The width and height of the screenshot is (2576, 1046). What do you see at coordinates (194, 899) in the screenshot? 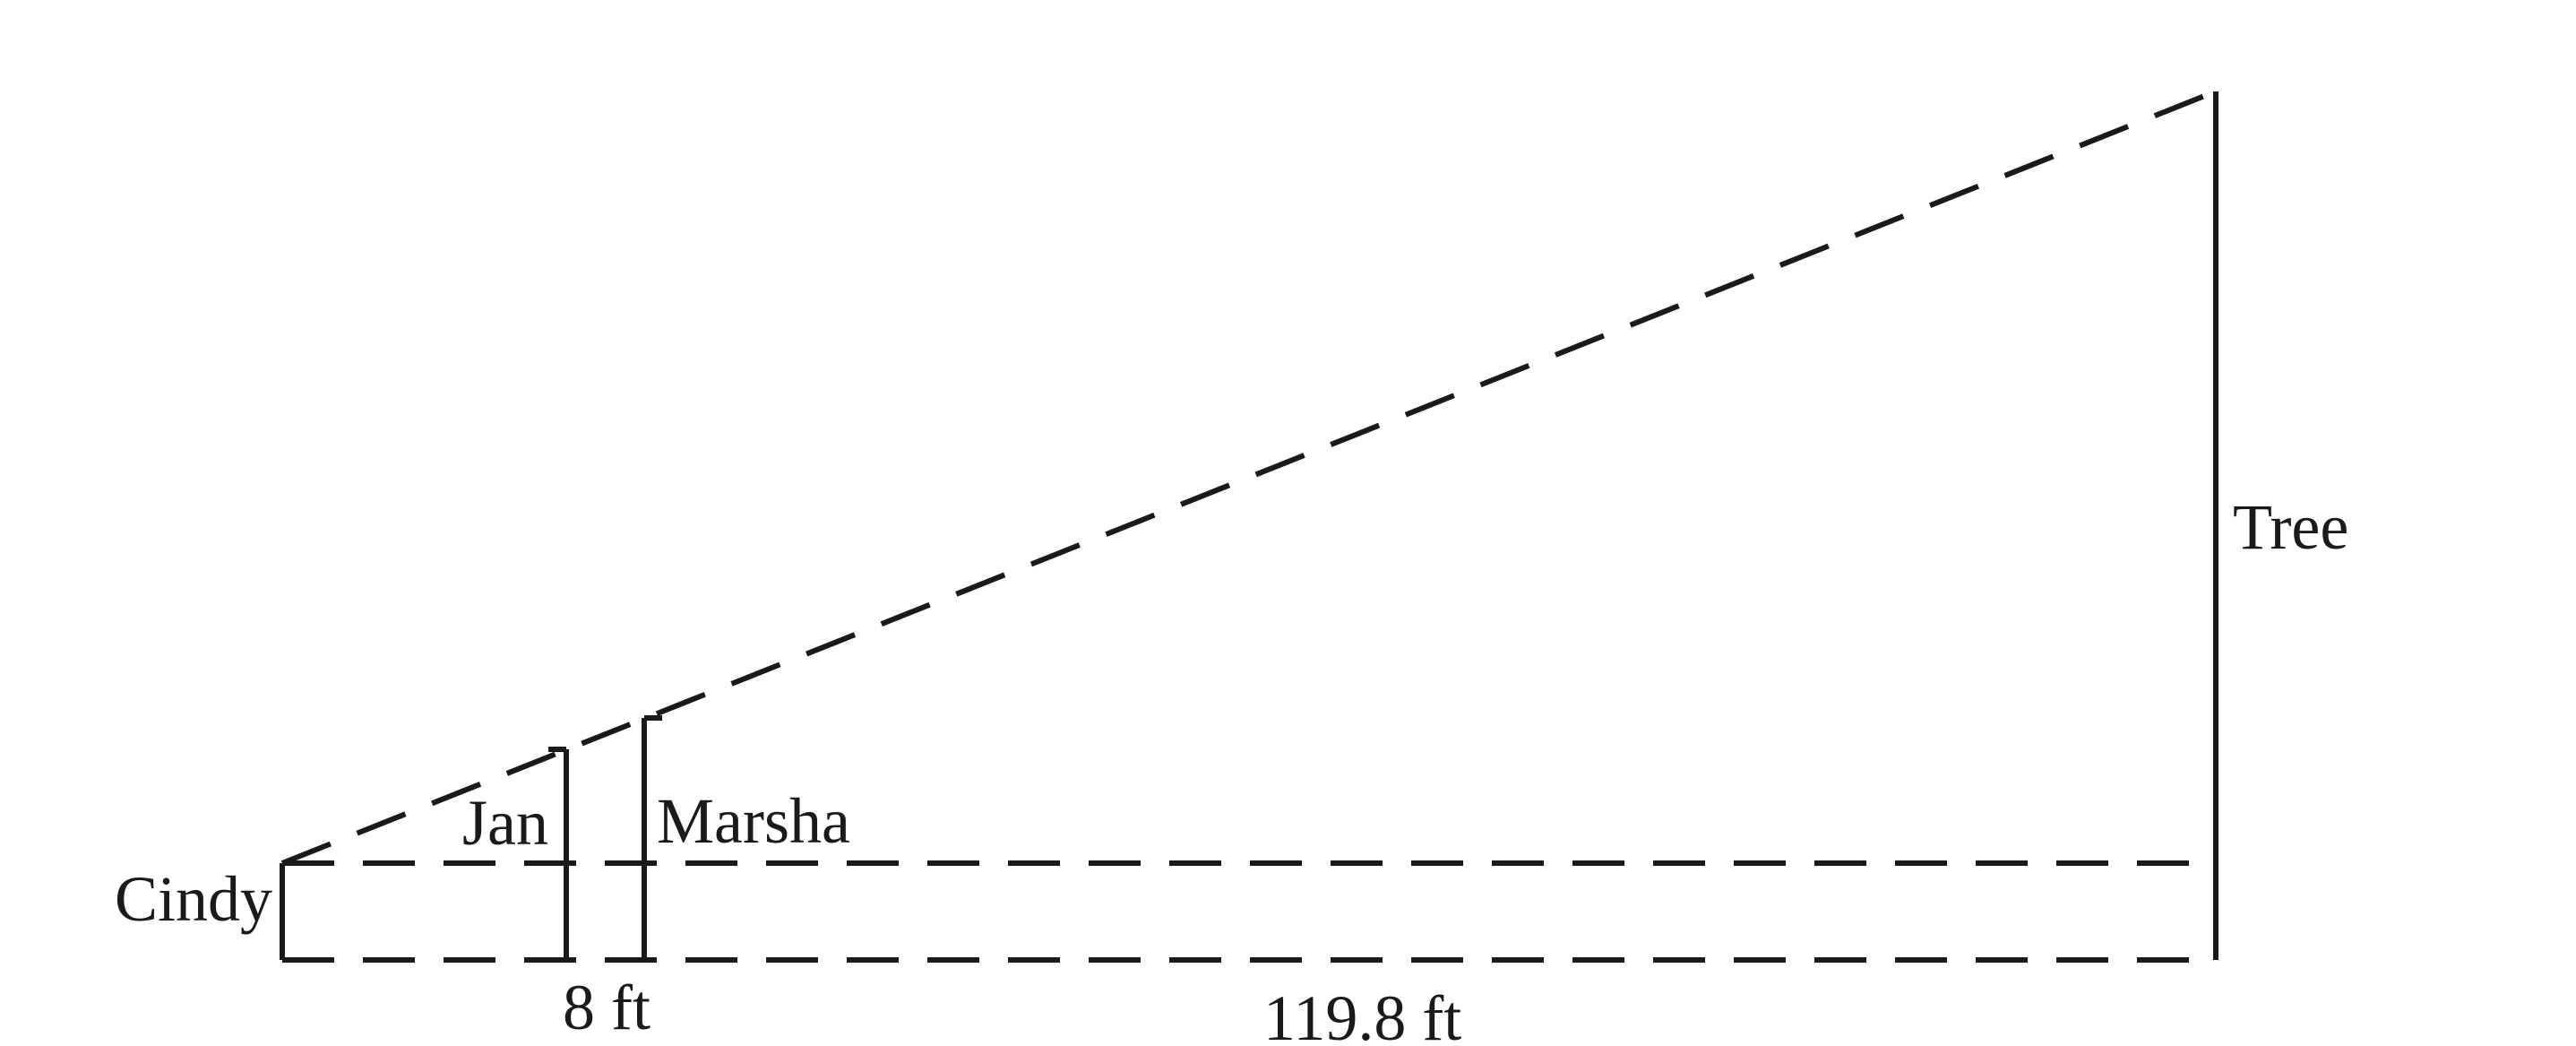
I see `cindy-label: Cindy` at bounding box center [194, 899].